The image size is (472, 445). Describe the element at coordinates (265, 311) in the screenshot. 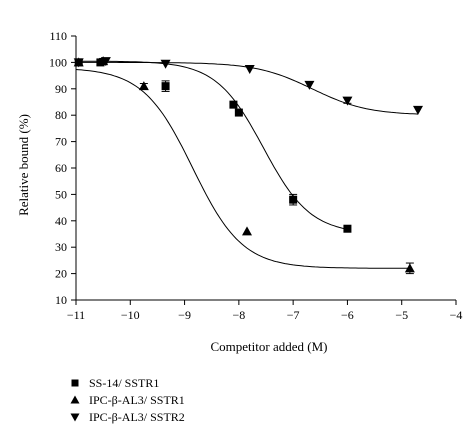

I see `x-axis-ticks: −11 −10 −9 −8 −7 −6 −5 −4` at that location.